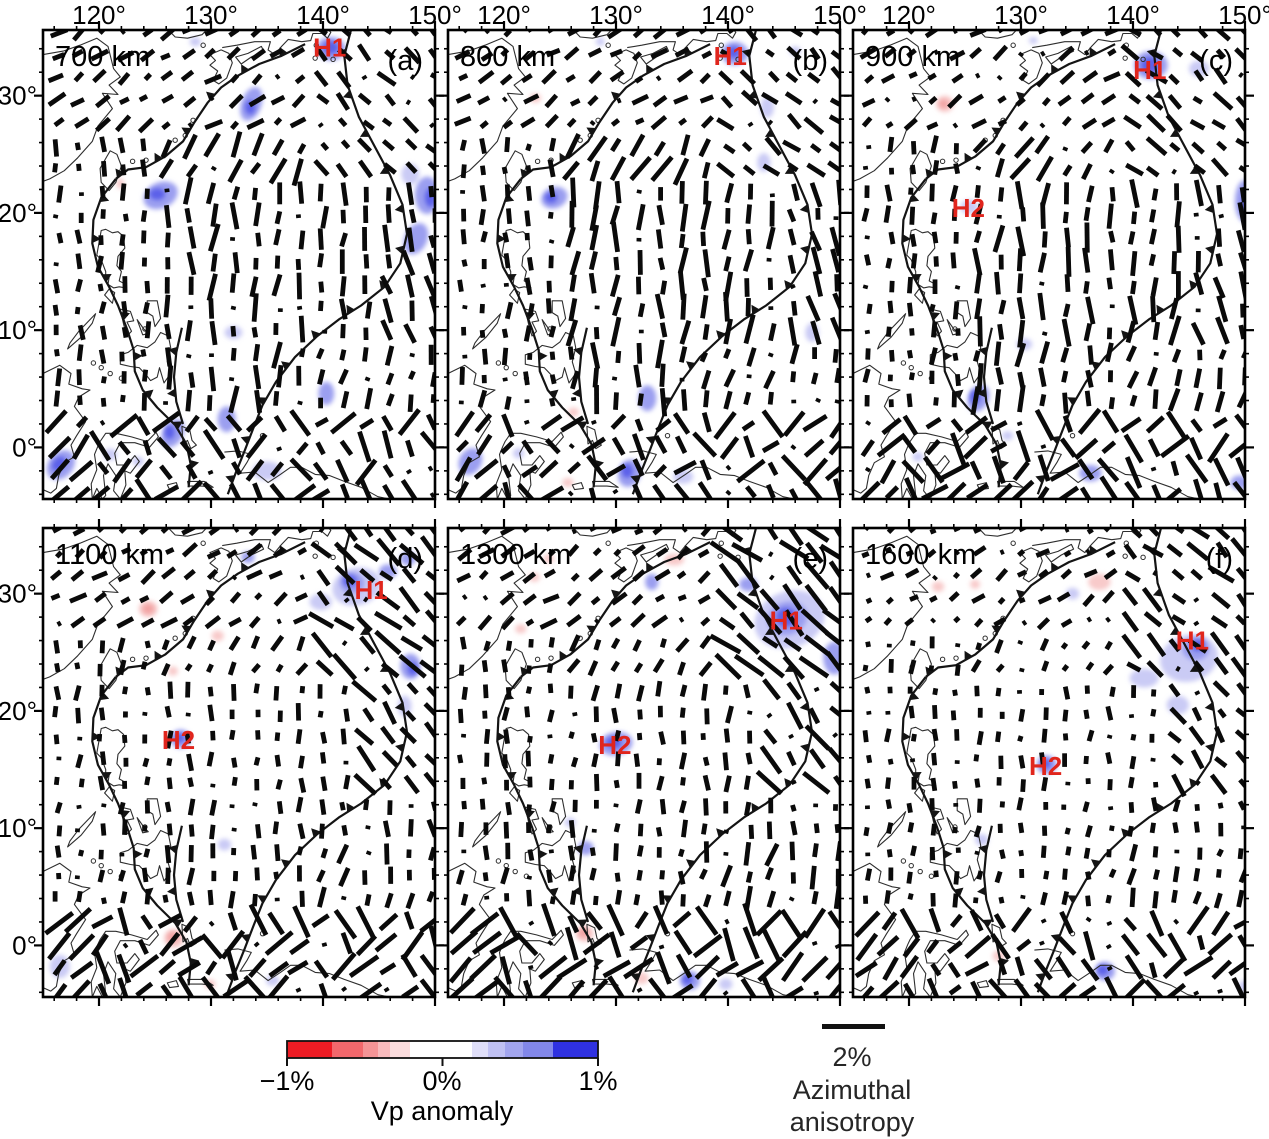  What do you see at coordinates (146, 658) in the screenshot?
I see `islet-outline` at bounding box center [146, 658].